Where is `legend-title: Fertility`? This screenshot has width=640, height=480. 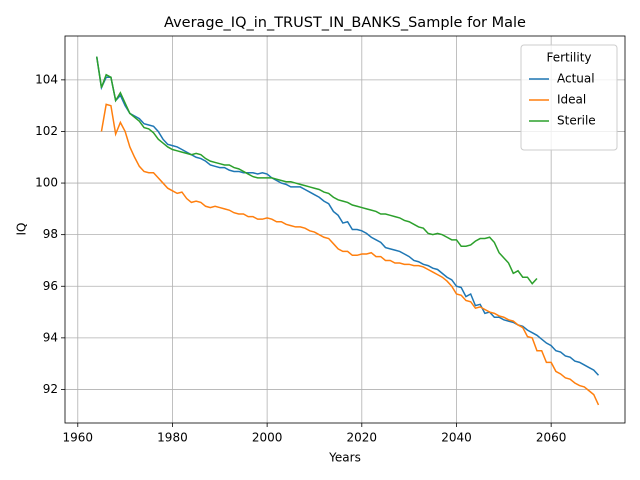 legend-title: Fertility is located at coordinates (568, 58).